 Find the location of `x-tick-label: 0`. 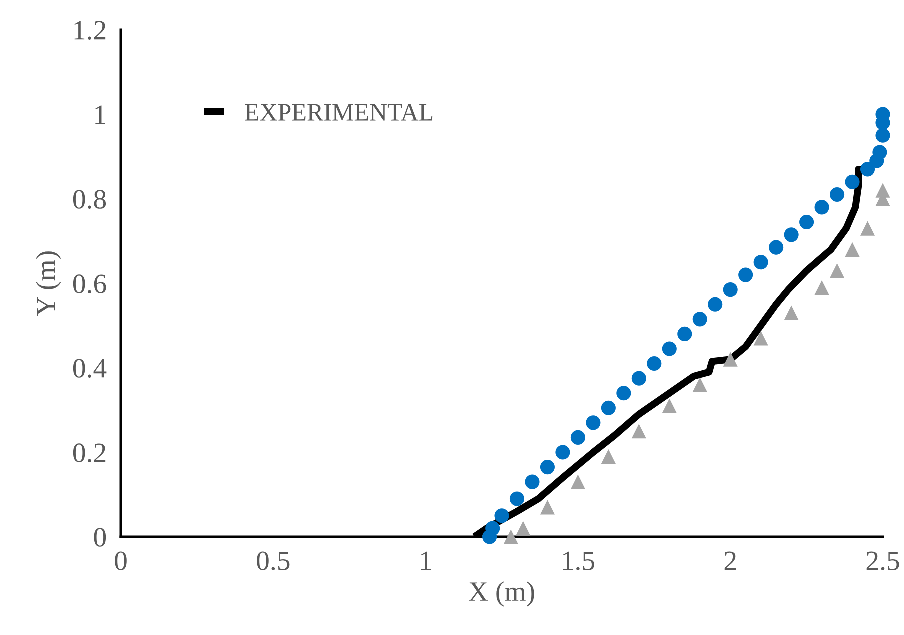

x-tick-label: 0 is located at coordinates (121, 561).